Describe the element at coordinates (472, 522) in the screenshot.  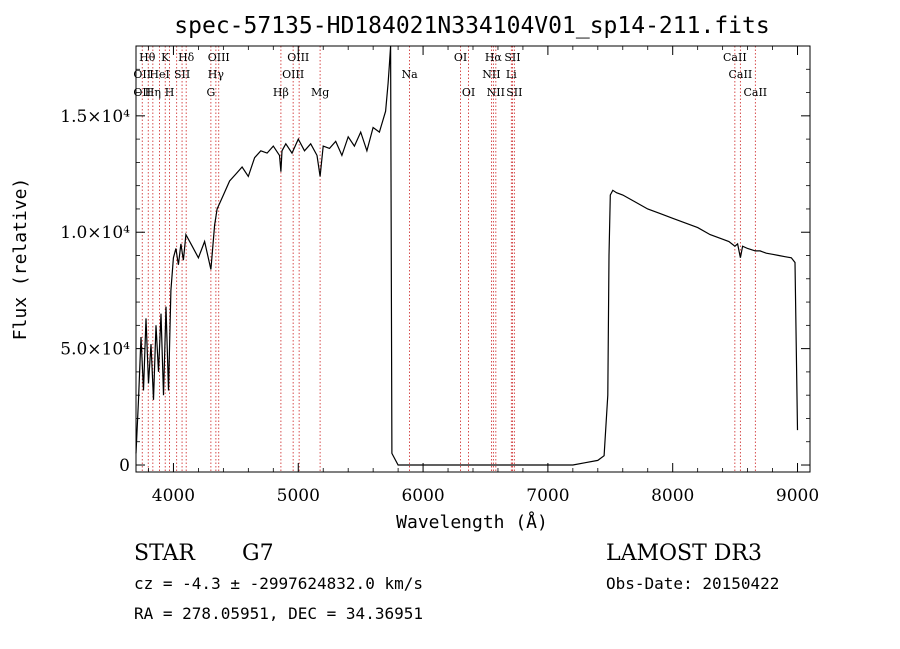
I see `x-axis-label: Wavelength (Å)` at that location.